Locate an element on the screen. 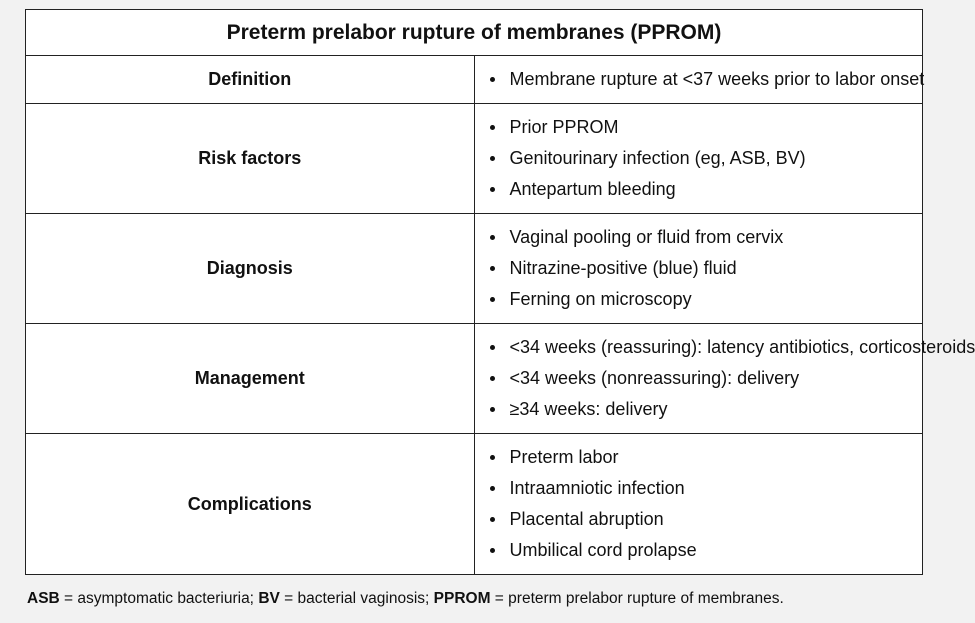  list-item: Preterm labor is located at coordinates (706, 457).